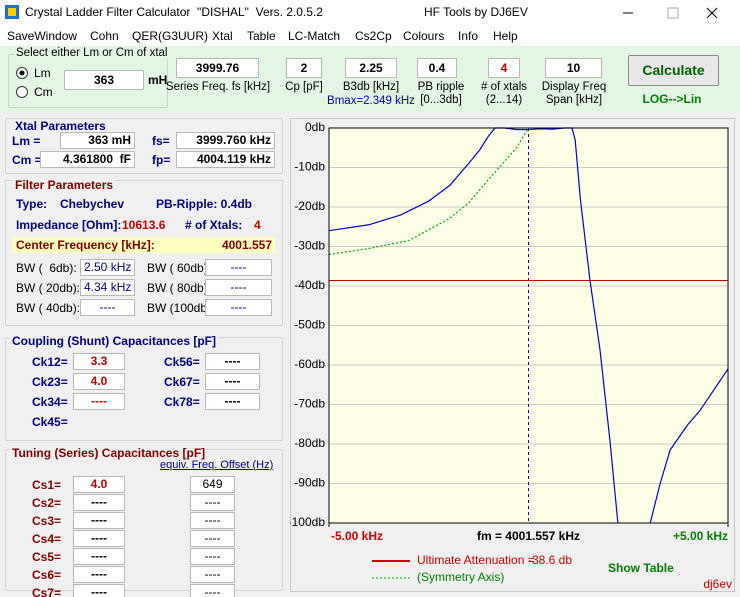  Describe the element at coordinates (42, 36) in the screenshot. I see `menu-item: SaveWindow` at that location.